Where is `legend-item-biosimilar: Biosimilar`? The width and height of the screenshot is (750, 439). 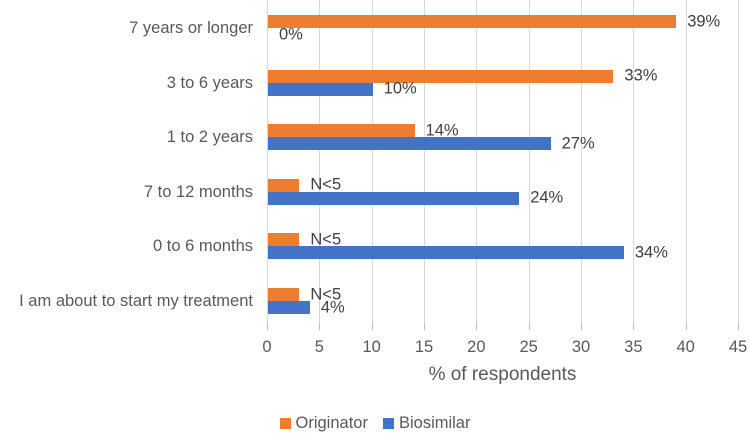
legend-item-biosimilar: Biosimilar is located at coordinates (426, 423).